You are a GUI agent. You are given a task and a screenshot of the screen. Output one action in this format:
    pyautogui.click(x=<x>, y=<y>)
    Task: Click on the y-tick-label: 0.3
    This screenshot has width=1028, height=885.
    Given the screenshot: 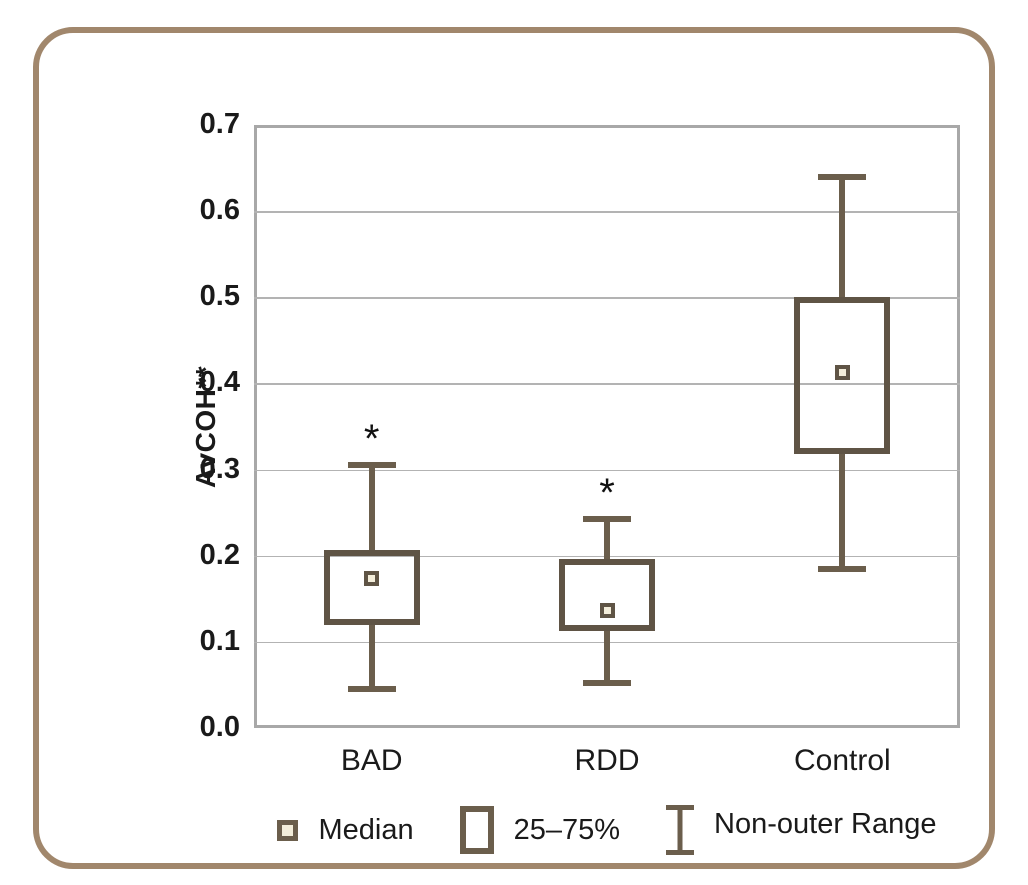 What is the action you would take?
    pyautogui.click(x=219, y=468)
    